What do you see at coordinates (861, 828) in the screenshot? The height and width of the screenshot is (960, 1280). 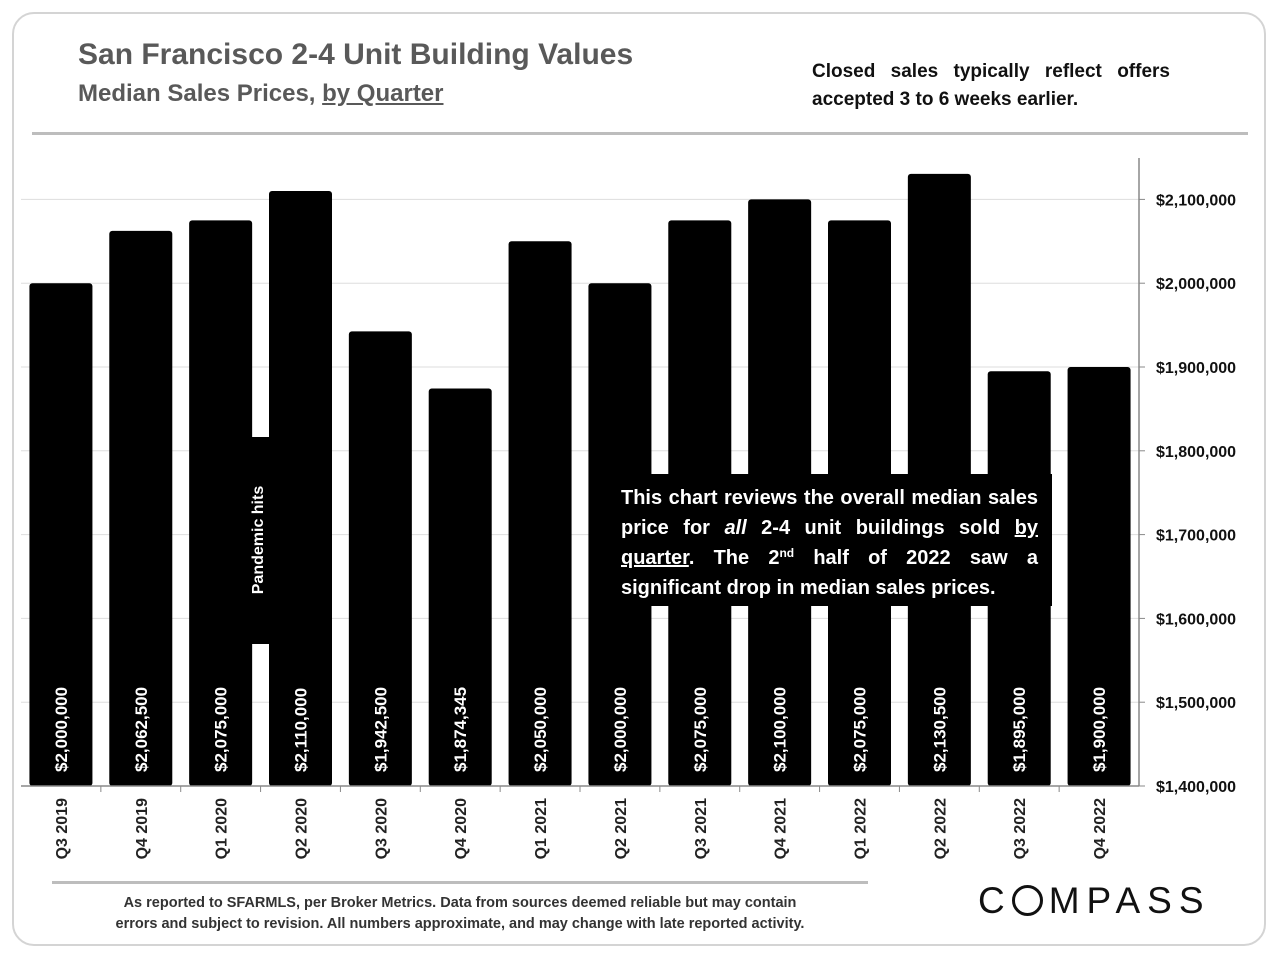 I see `x-tick-label: Q1 2022` at bounding box center [861, 828].